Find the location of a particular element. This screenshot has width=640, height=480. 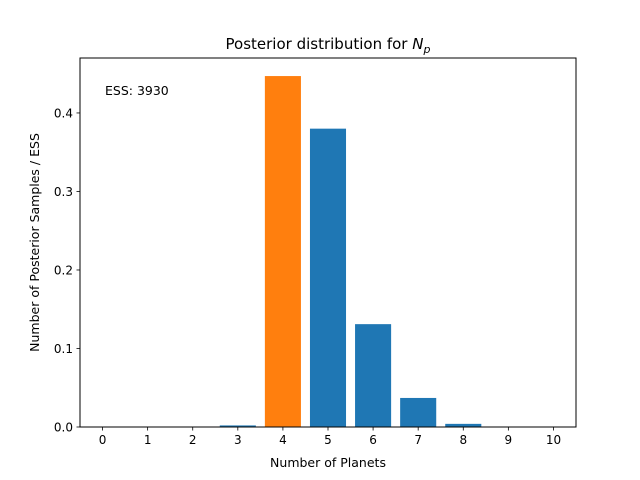

annotation-ess: ESS: 3930 is located at coordinates (137, 90).